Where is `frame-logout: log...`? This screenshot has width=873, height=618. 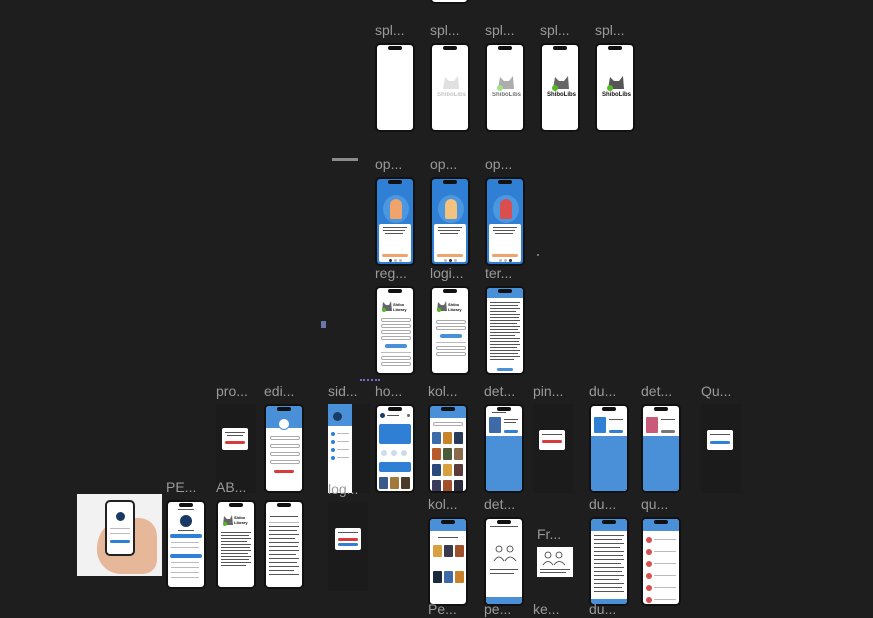 frame-logout: log... is located at coordinates (348, 536).